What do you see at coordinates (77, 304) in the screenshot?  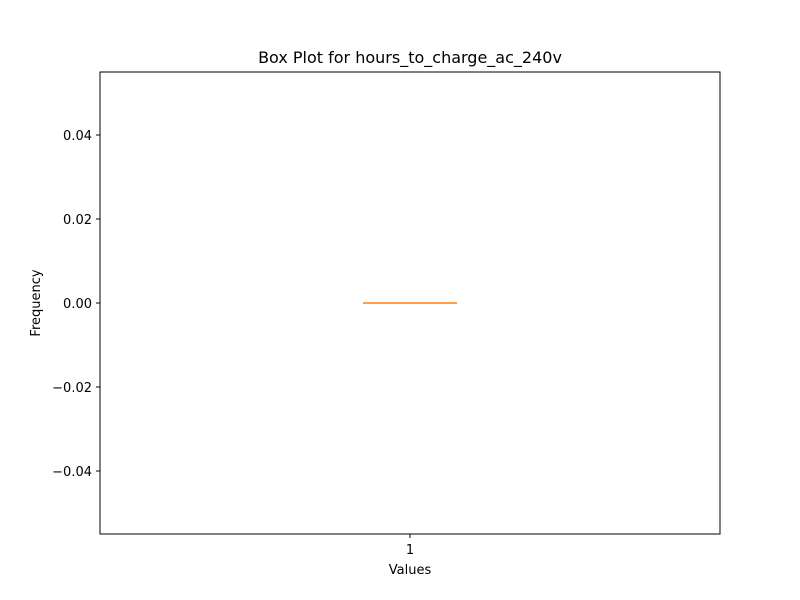 I see `y-tick-label: 0.00` at bounding box center [77, 304].